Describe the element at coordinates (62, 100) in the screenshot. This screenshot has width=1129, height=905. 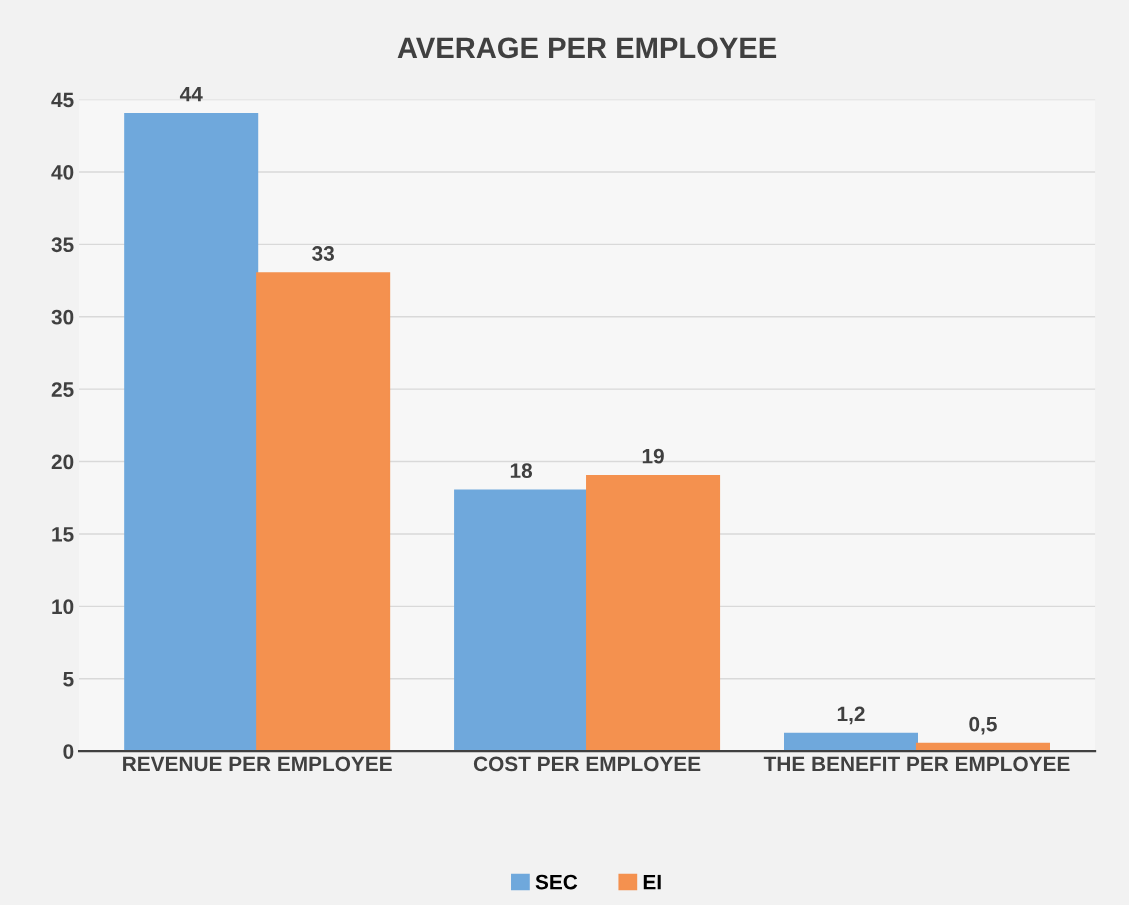
I see `y-tick-label: 45` at that location.